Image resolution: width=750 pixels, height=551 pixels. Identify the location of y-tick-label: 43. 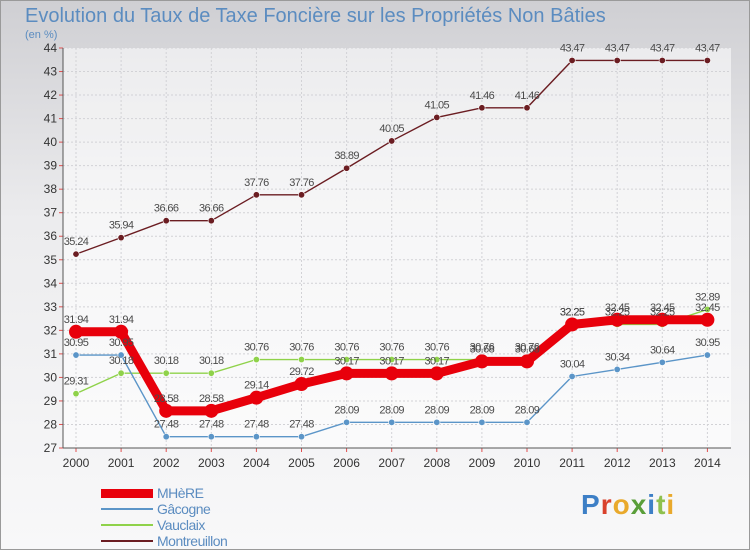
(51, 72).